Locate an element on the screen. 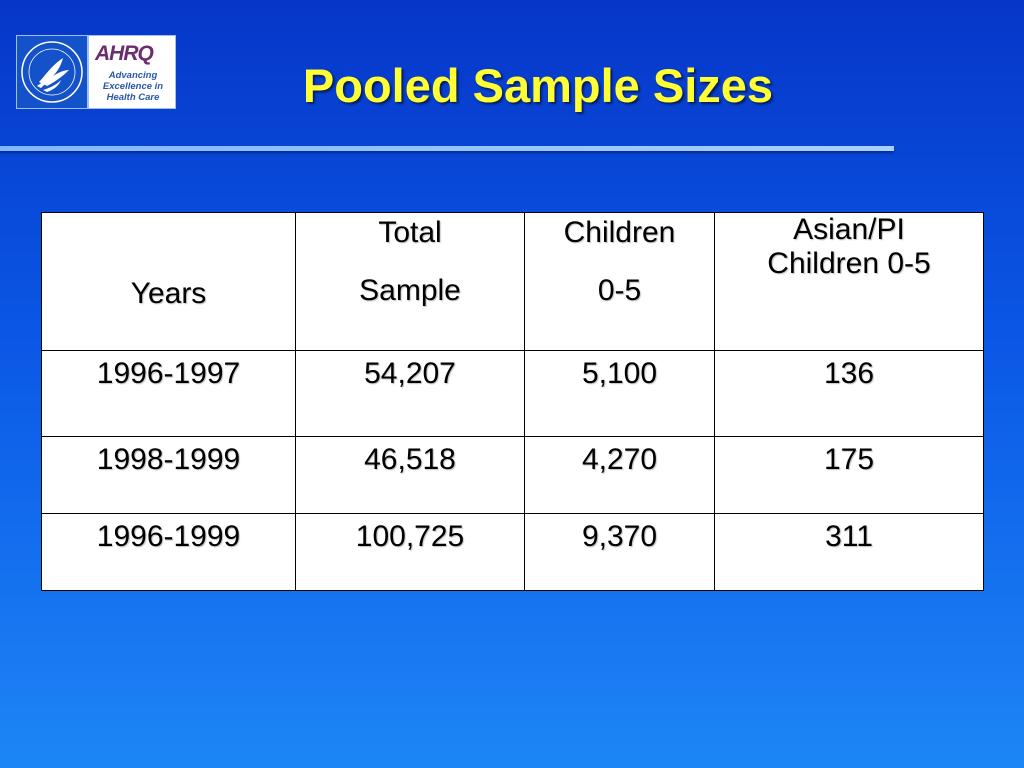  header-children: Children 0-5 is located at coordinates (619, 281).